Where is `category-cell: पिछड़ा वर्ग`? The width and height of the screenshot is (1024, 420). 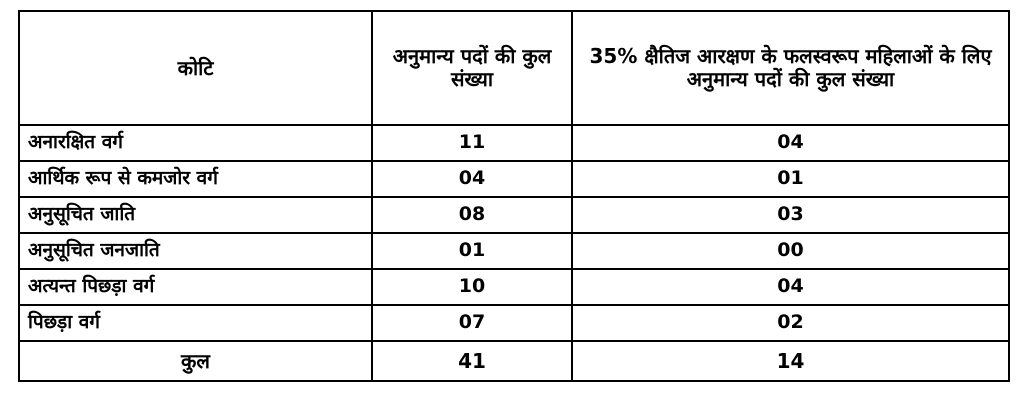
category-cell: पिछड़ा वर्ग is located at coordinates (195, 323).